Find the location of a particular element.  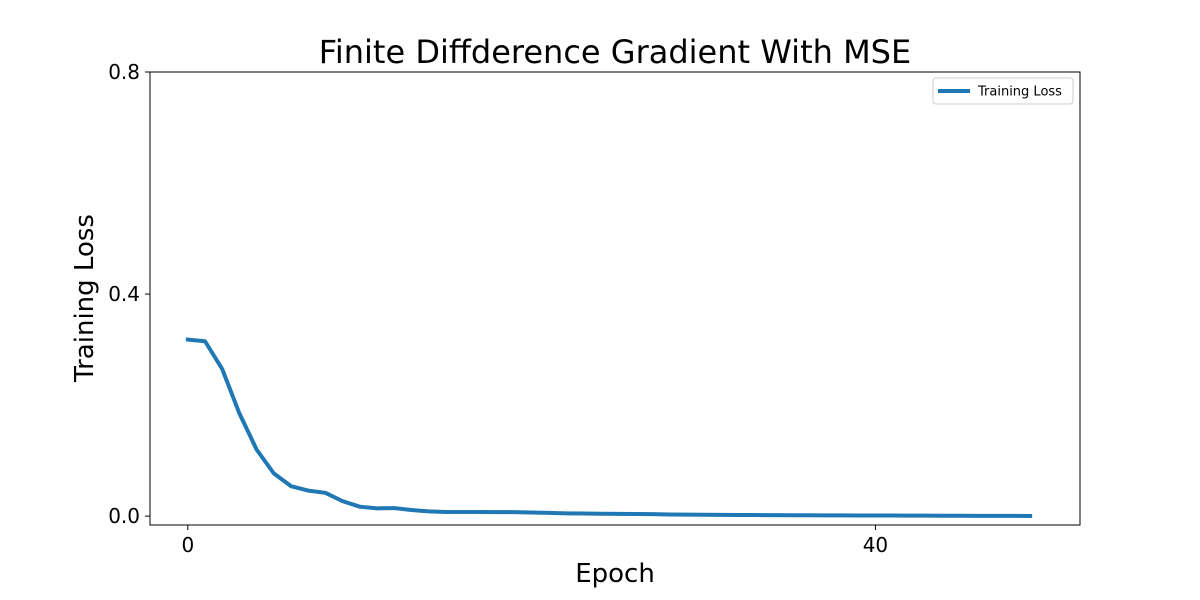

y-tick-label: 0.8 is located at coordinates (124, 72).